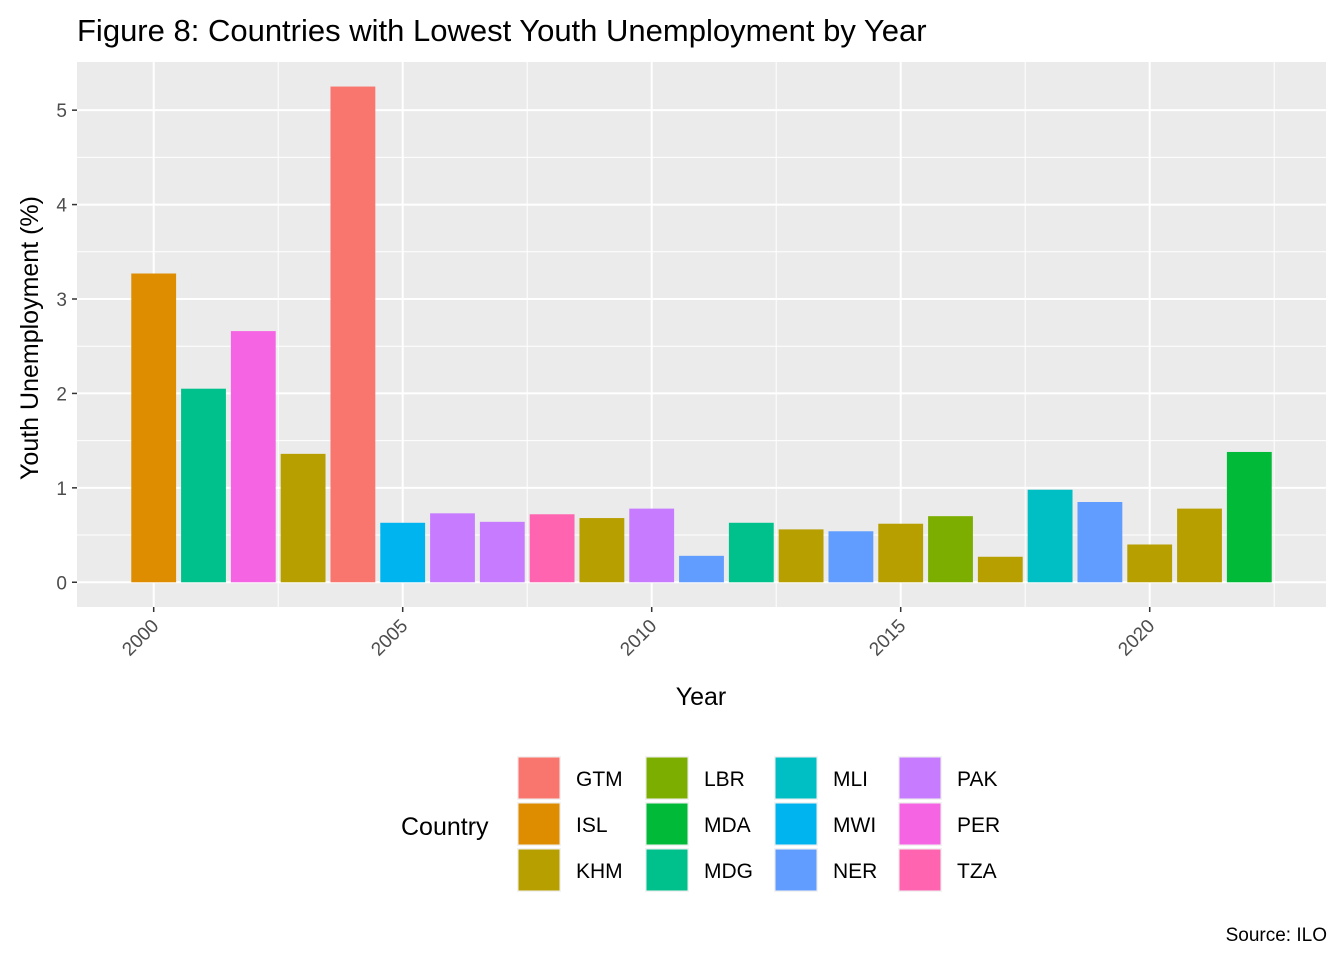 Image resolution: width=1344 pixels, height=960 pixels. Describe the element at coordinates (599, 779) in the screenshot. I see `legend-label-gtm: GTM` at that location.